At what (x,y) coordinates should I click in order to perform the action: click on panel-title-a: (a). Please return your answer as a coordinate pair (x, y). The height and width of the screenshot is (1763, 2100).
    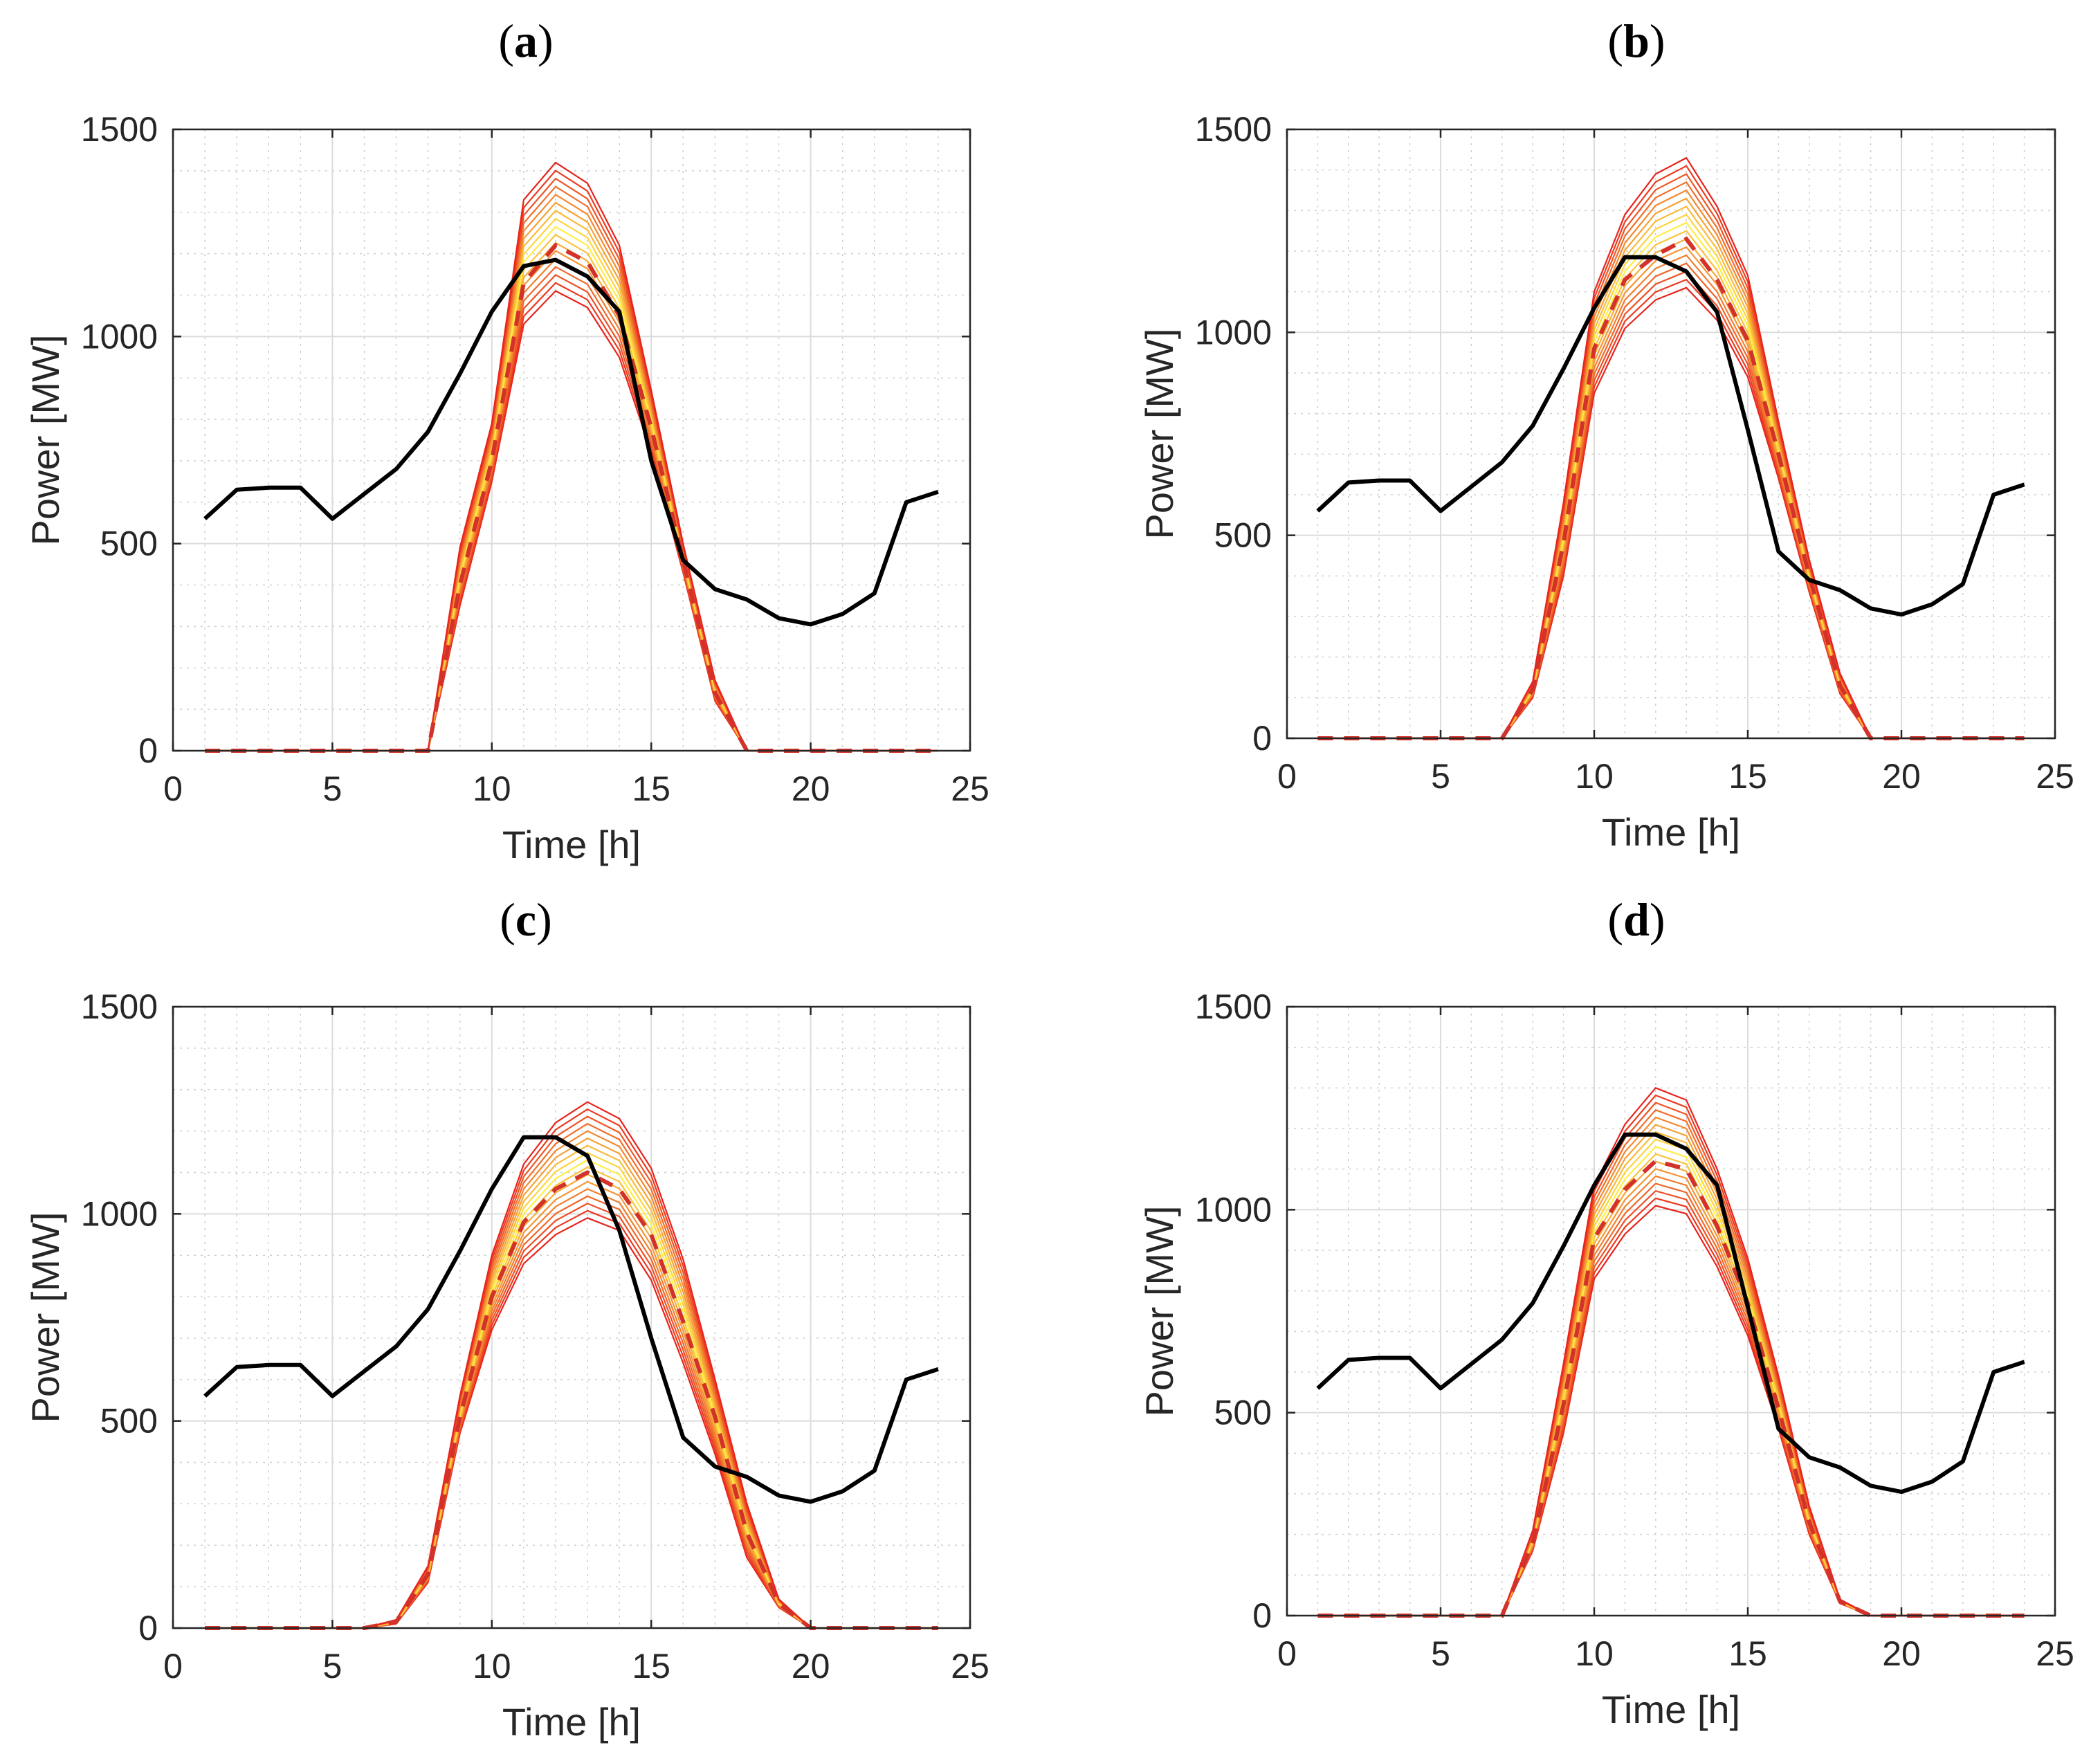
    Looking at the image, I should click on (525, 41).